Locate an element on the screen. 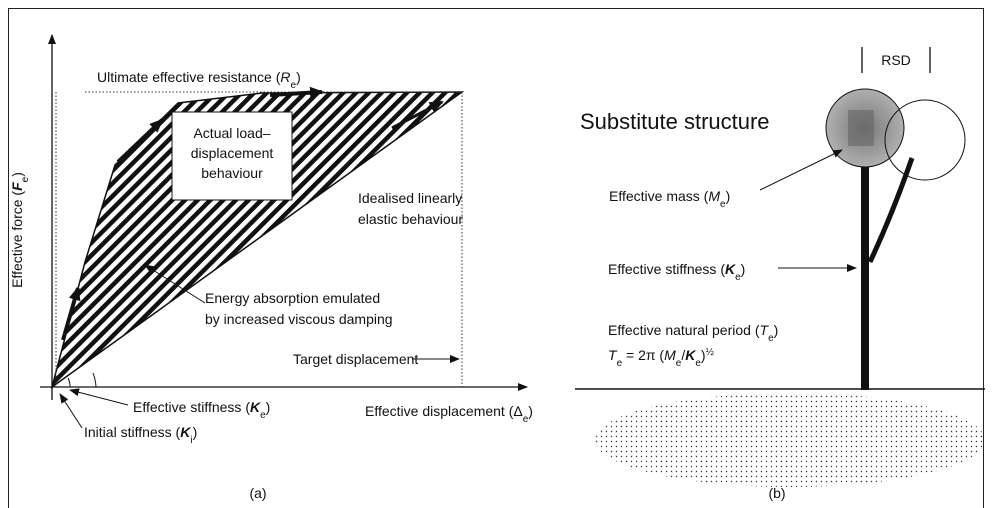  x-axis-label: Effective displacement (Δe) is located at coordinates (449, 414).